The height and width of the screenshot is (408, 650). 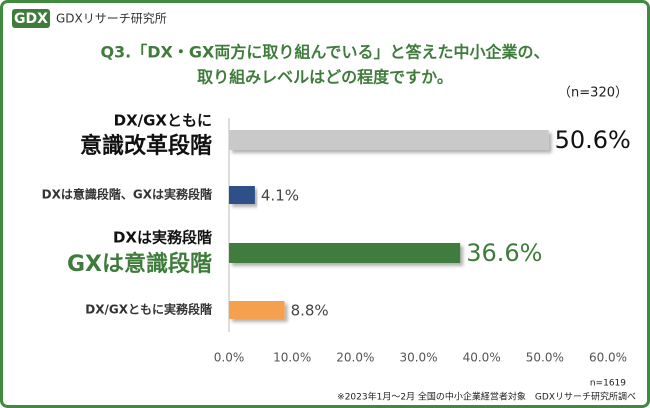 What do you see at coordinates (545, 358) in the screenshot?
I see `x-tick-label: 50.0%` at bounding box center [545, 358].